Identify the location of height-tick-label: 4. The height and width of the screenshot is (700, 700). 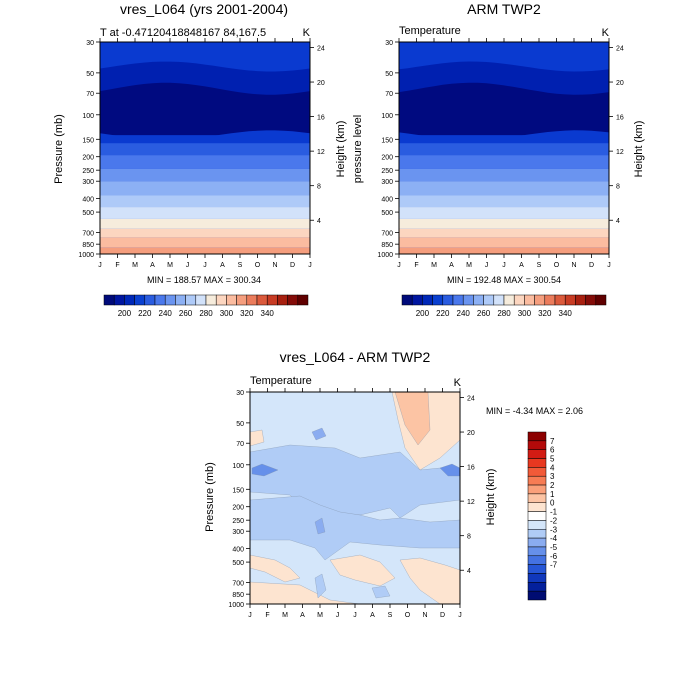
(319, 221).